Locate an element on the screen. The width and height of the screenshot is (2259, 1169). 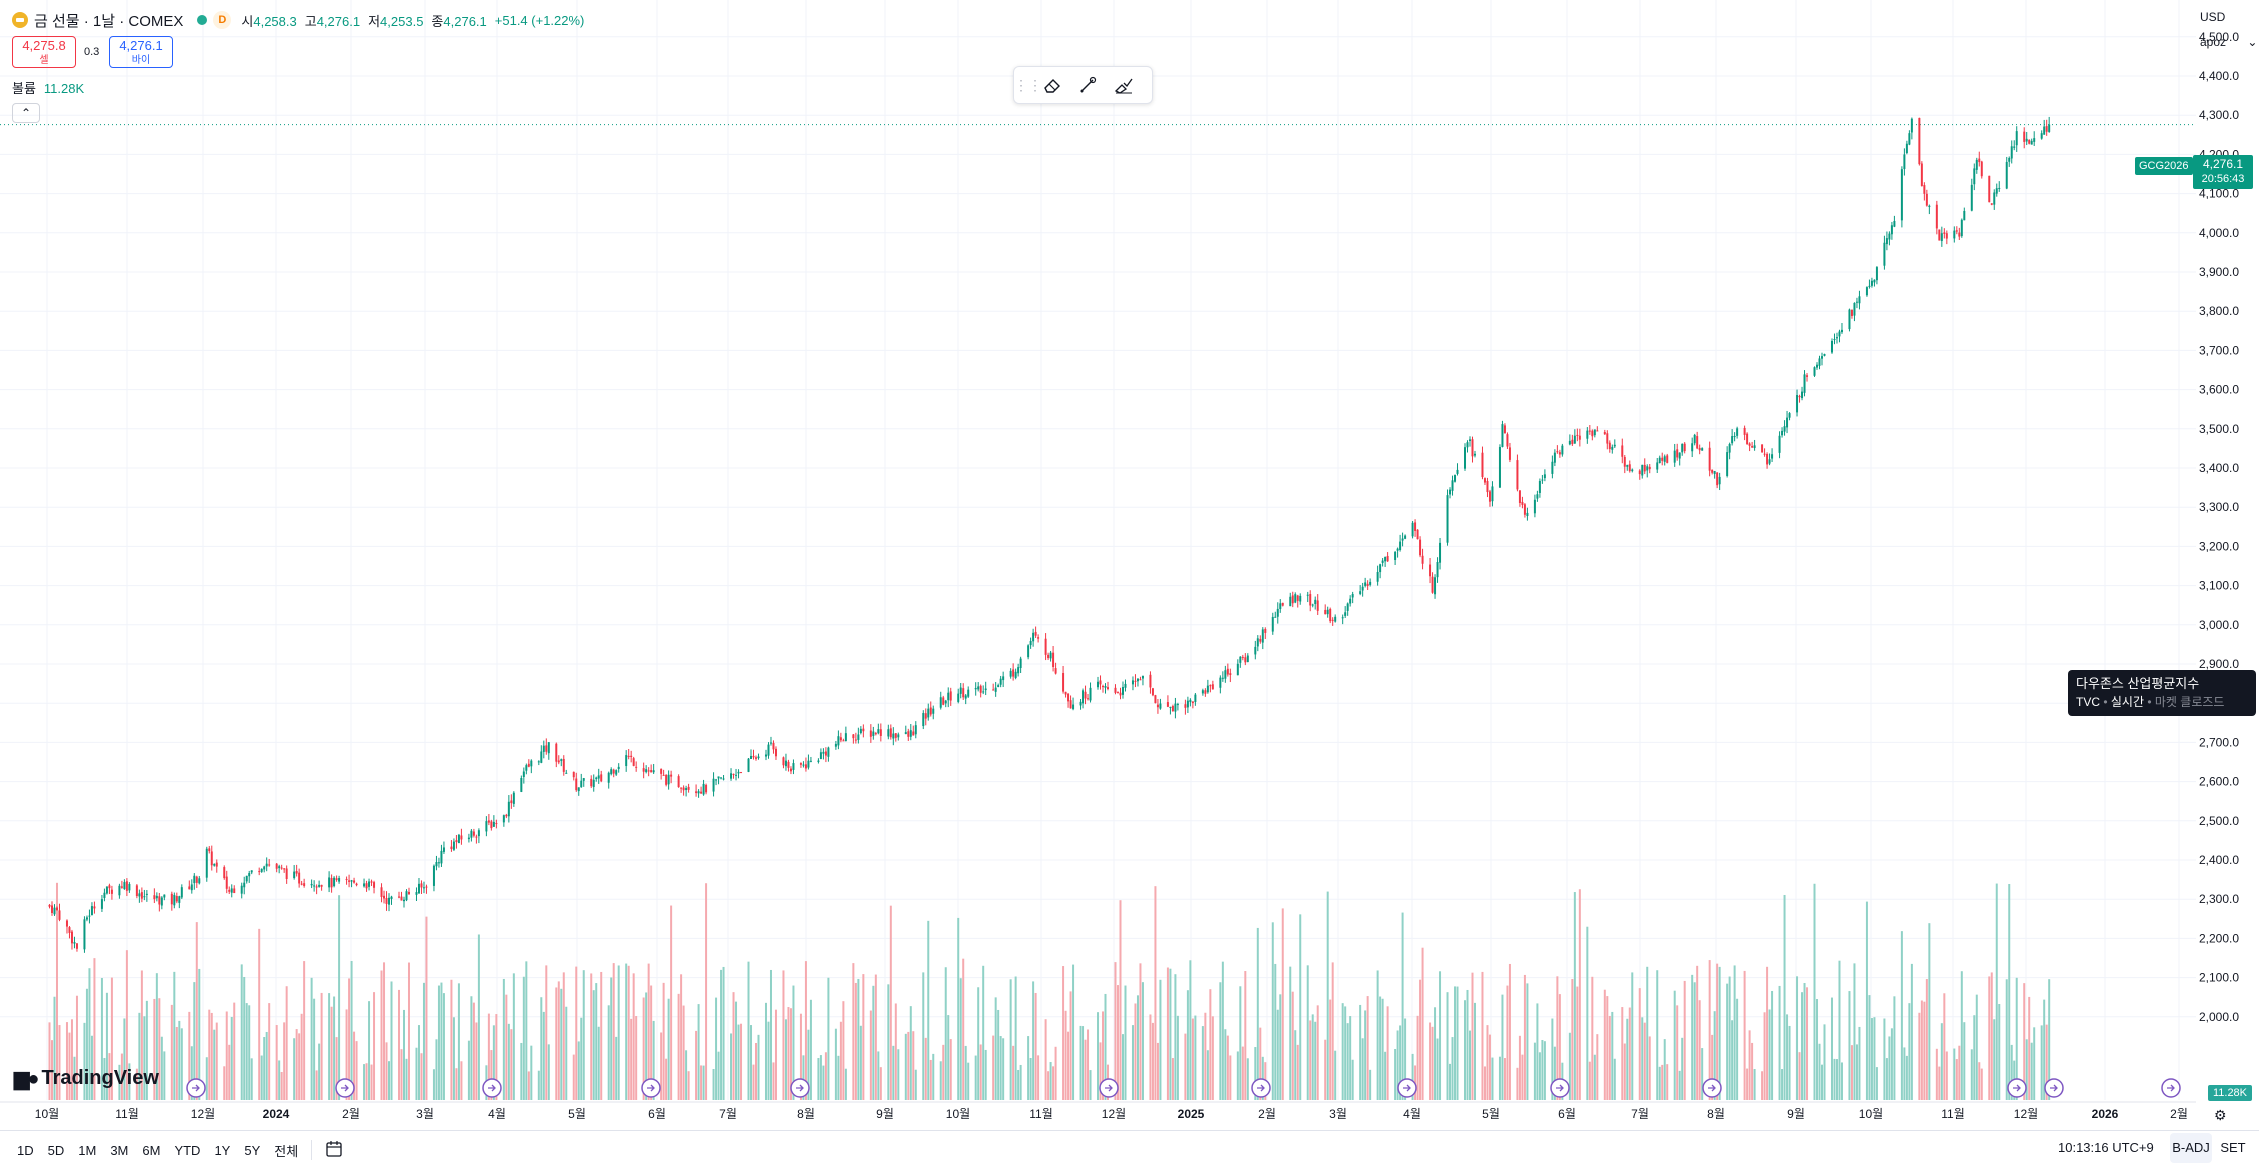
gear-icon: ⚙ is located at coordinates (2220, 1115).